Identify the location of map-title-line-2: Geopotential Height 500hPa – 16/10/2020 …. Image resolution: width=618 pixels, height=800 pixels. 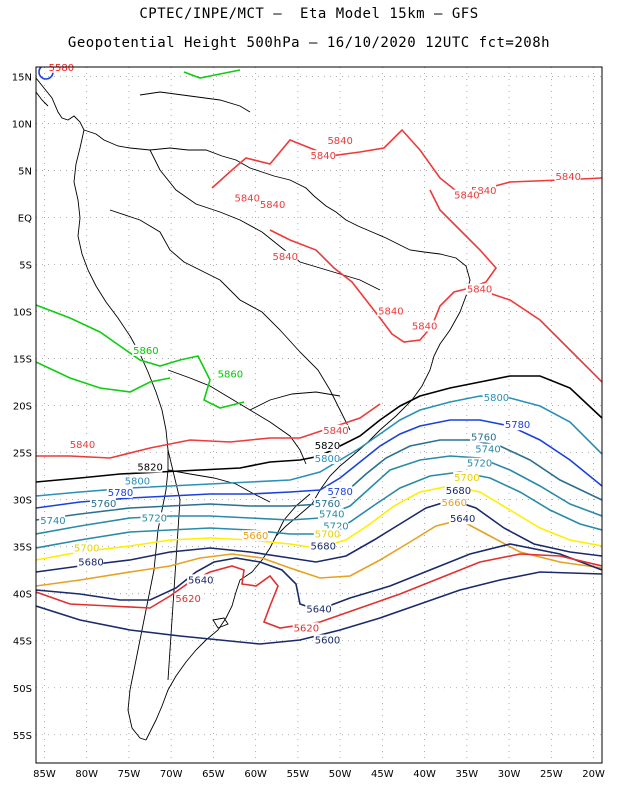
(309, 43).